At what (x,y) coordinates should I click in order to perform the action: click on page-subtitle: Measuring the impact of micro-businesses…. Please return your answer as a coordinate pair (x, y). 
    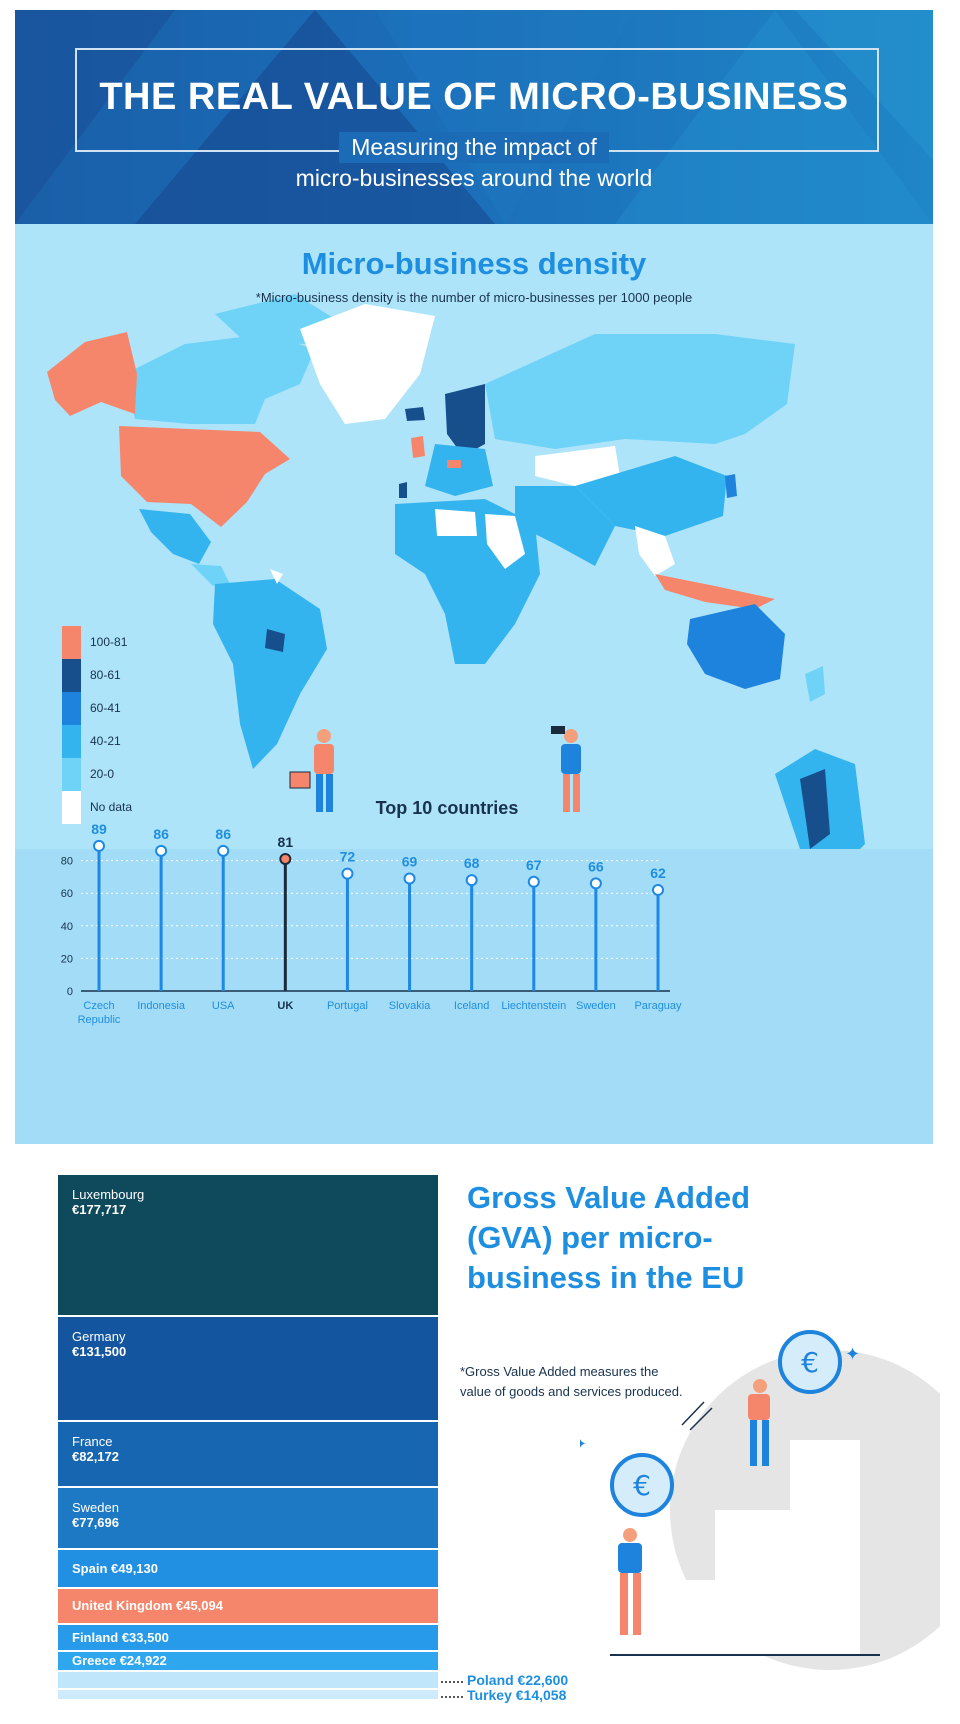
    Looking at the image, I should click on (474, 163).